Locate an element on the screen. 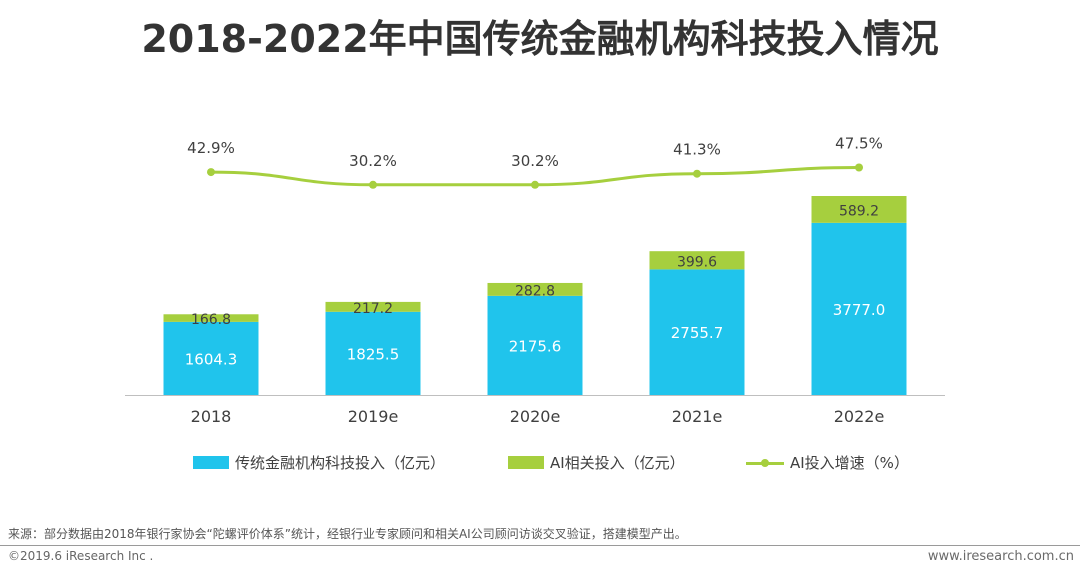 Image resolution: width=1080 pixels, height=570 pixels. bar-tech-investment-2020e is located at coordinates (535, 345).